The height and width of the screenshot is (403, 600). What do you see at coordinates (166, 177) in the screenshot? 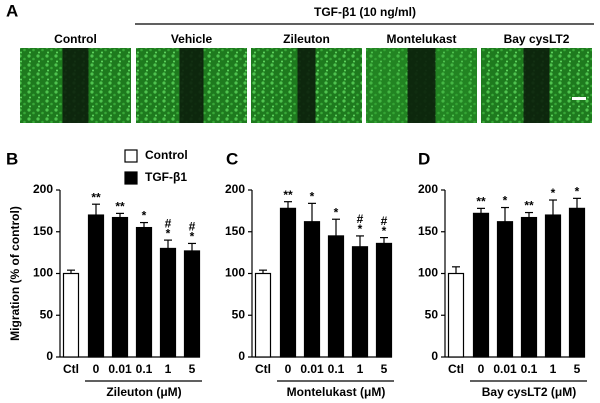
I see `legend-label: TGF-β1` at bounding box center [166, 177].